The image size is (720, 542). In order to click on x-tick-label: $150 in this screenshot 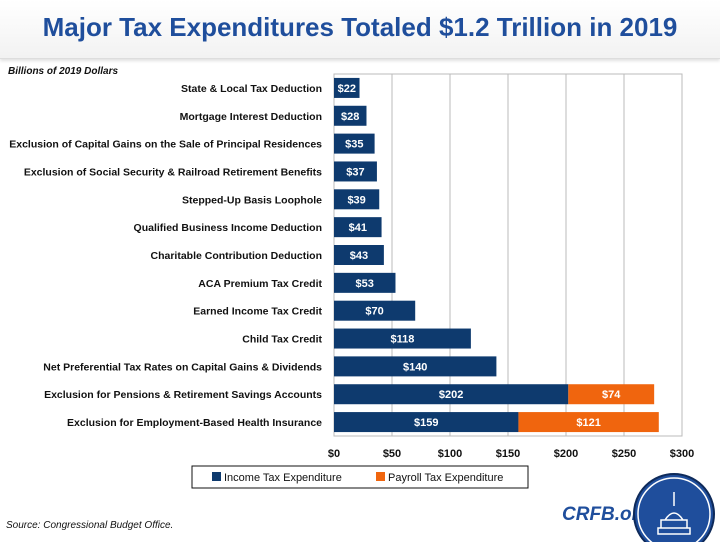, I will do `click(508, 454)`.